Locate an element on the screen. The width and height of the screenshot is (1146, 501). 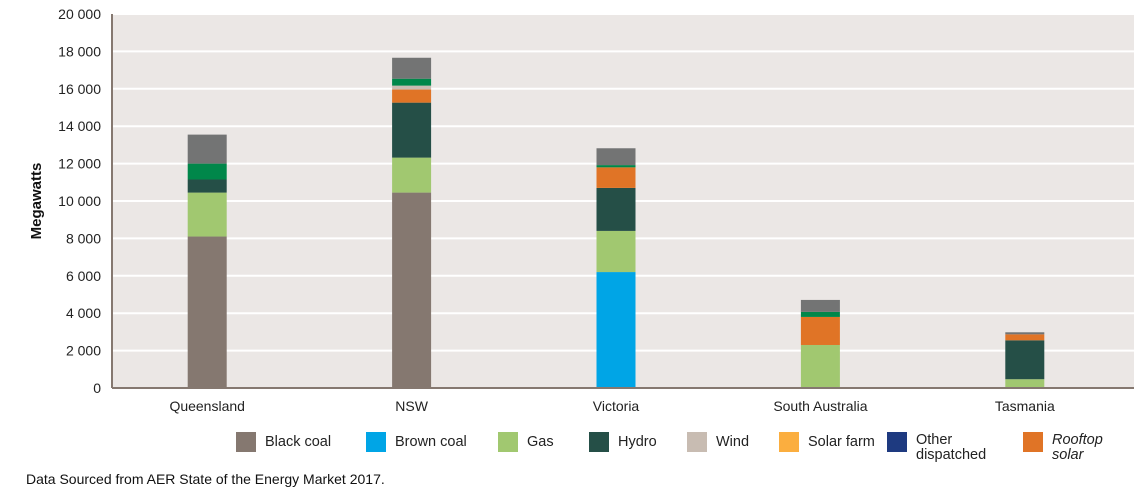
x-tick-label: NSW is located at coordinates (411, 406).